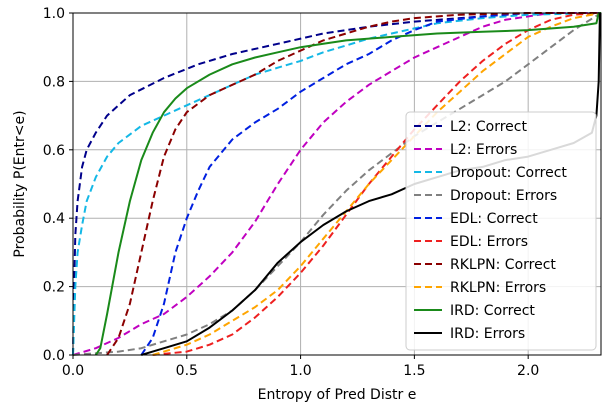 The image size is (616, 407). I want to click on legend-entry: EDL: Correct, so click(494, 219).